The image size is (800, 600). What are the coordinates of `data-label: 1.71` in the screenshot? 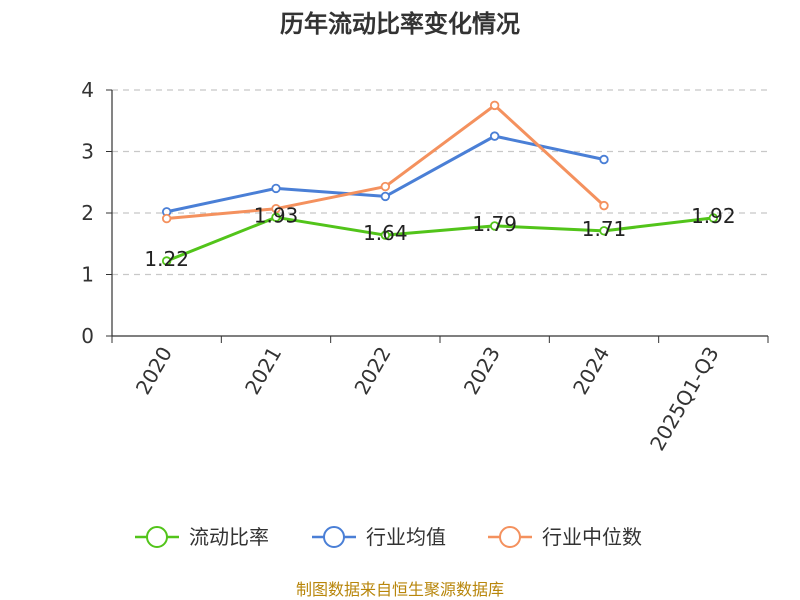 It's located at (604, 229).